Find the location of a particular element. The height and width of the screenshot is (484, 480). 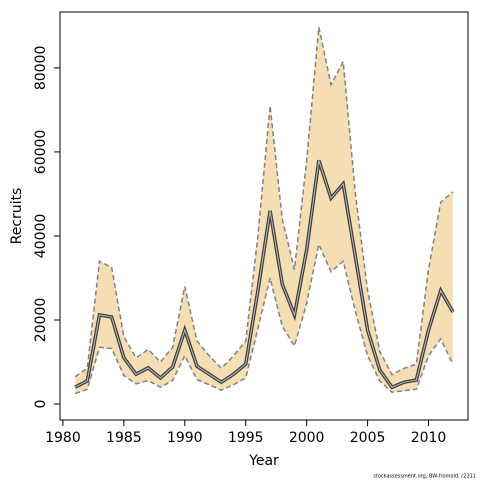

x-axis-label: Year is located at coordinates (263, 461).